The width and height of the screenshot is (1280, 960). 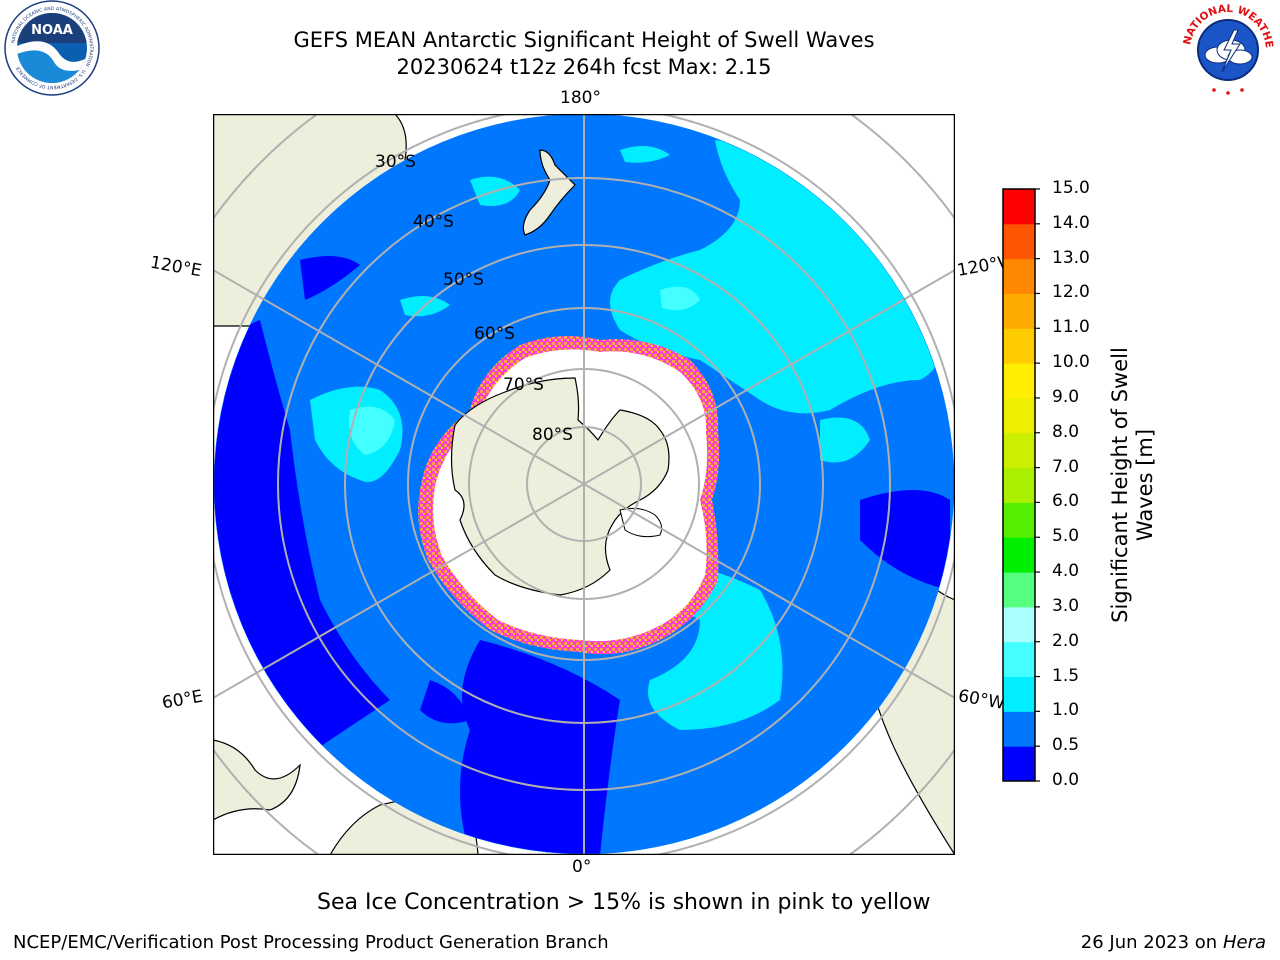 What do you see at coordinates (1120, 485) in the screenshot?
I see `colorbar-title-line1: Significant Height of Swell` at bounding box center [1120, 485].